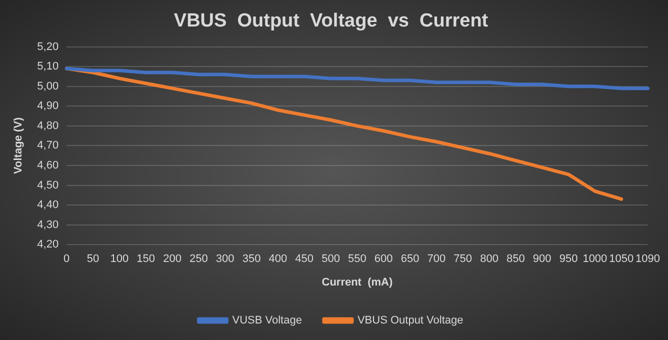  Describe the element at coordinates (48, 86) in the screenshot. I see `y-tick-label: 5,00` at that location.